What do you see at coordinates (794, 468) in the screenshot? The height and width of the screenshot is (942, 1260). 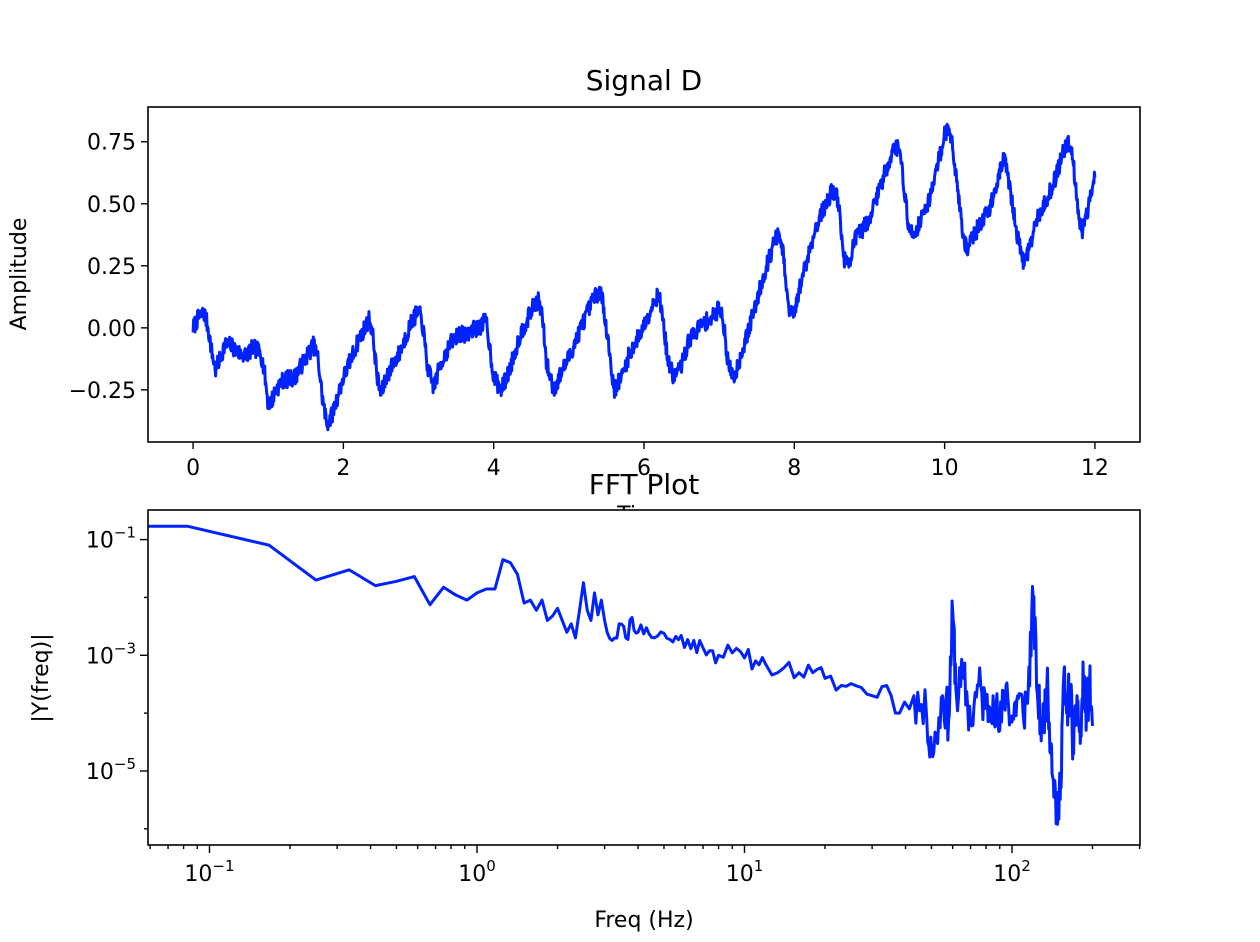 I see `signal-x-tick-label: 8` at bounding box center [794, 468].